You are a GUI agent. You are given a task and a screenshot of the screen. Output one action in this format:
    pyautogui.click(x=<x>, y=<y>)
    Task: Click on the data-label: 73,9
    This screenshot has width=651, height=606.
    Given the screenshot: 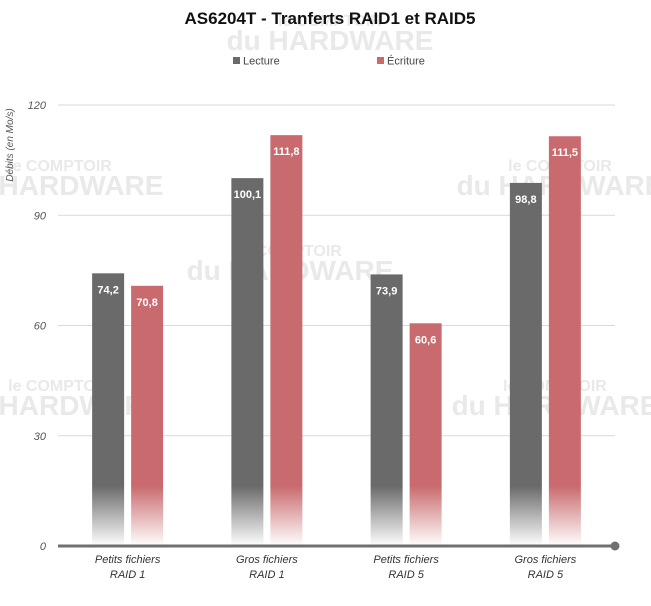 What is the action you would take?
    pyautogui.click(x=386, y=291)
    